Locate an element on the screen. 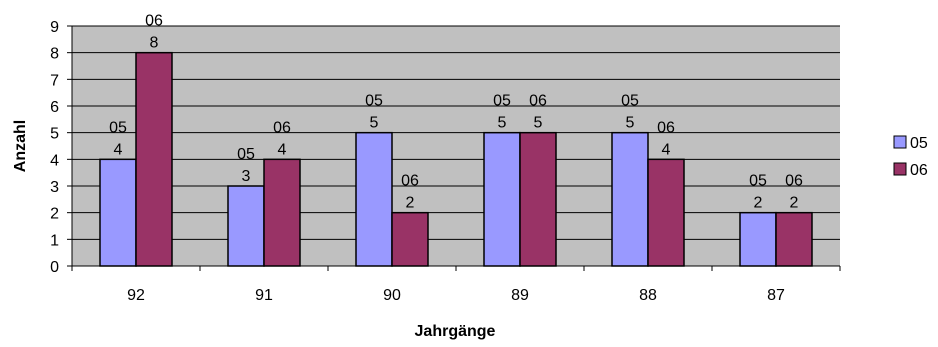 The height and width of the screenshot is (347, 938). legend-label: 06 is located at coordinates (919, 170).